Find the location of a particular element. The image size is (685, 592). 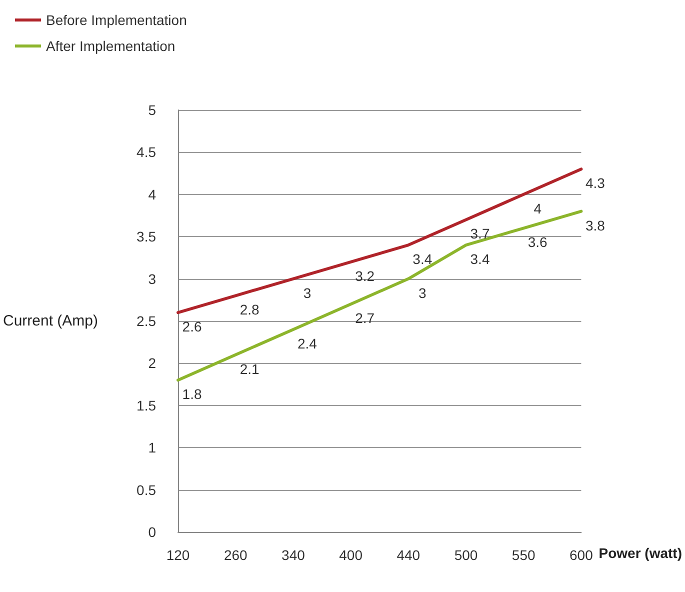

x-tick-label: 400 is located at coordinates (351, 555).